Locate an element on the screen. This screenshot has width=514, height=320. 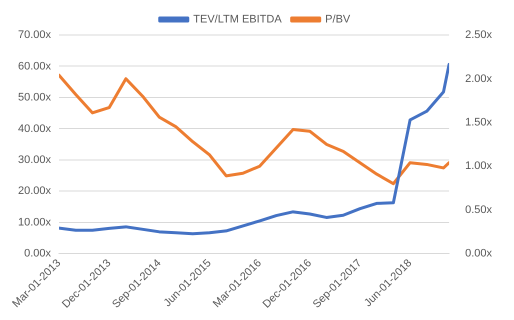
y2-tick-label: 2.50x is located at coordinates (478, 35).